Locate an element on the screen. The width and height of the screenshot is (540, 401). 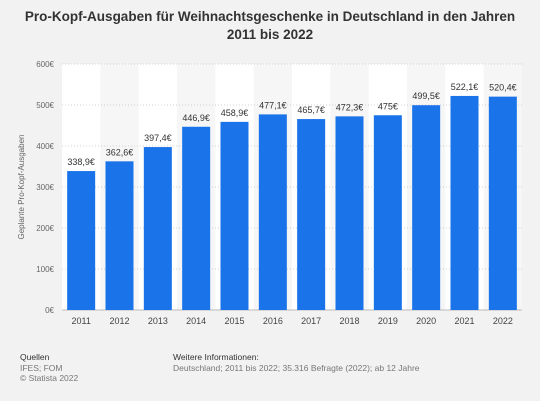
y-tick-label: 400€ is located at coordinates (45, 146).